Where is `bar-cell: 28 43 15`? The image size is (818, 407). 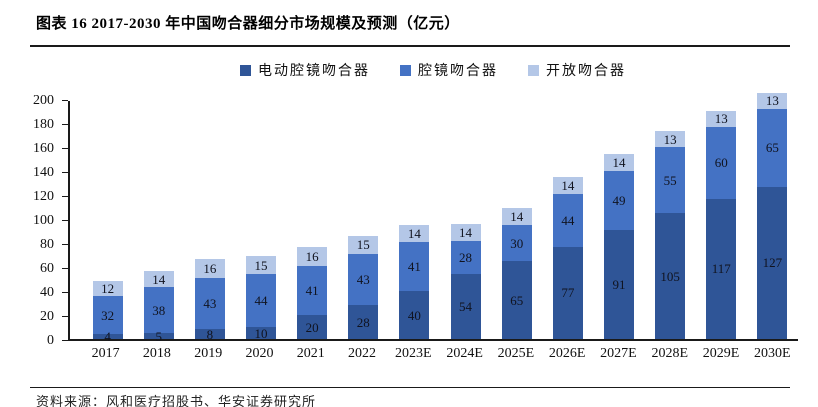 bar-cell: 28 43 15 is located at coordinates (363, 219).